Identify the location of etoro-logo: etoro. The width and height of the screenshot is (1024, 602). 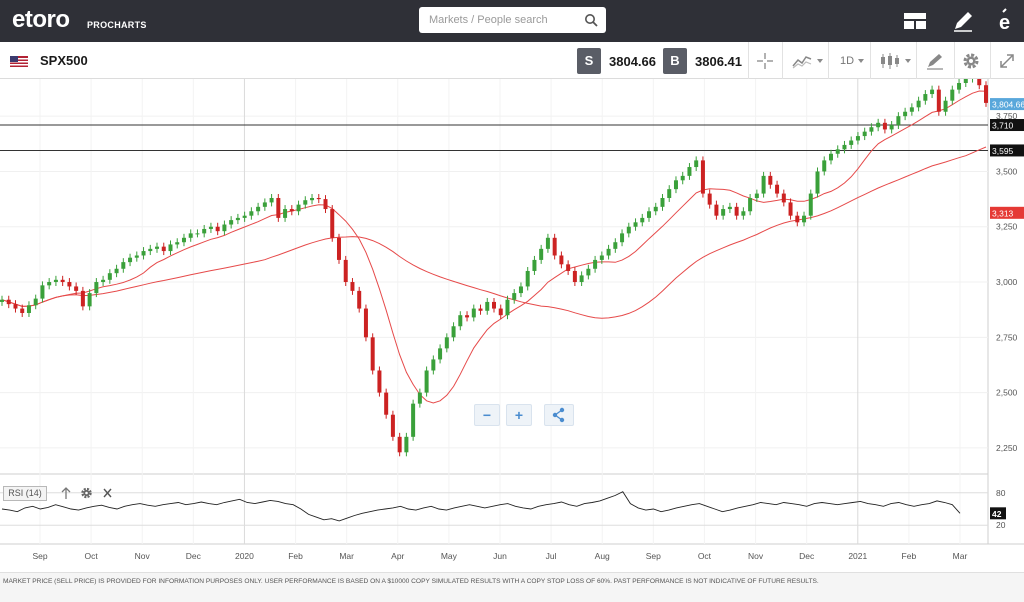
(41, 19).